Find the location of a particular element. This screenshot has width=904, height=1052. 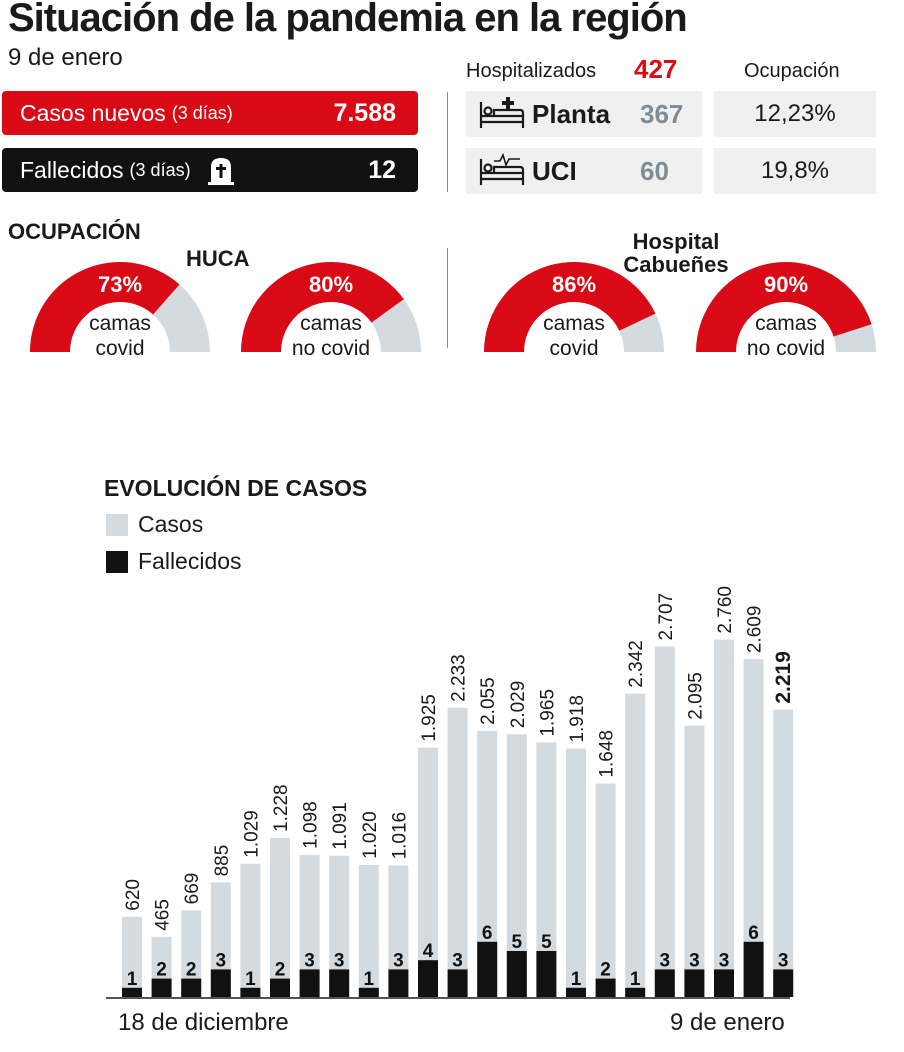

cases-value-label: 1.091 is located at coordinates (340, 826).